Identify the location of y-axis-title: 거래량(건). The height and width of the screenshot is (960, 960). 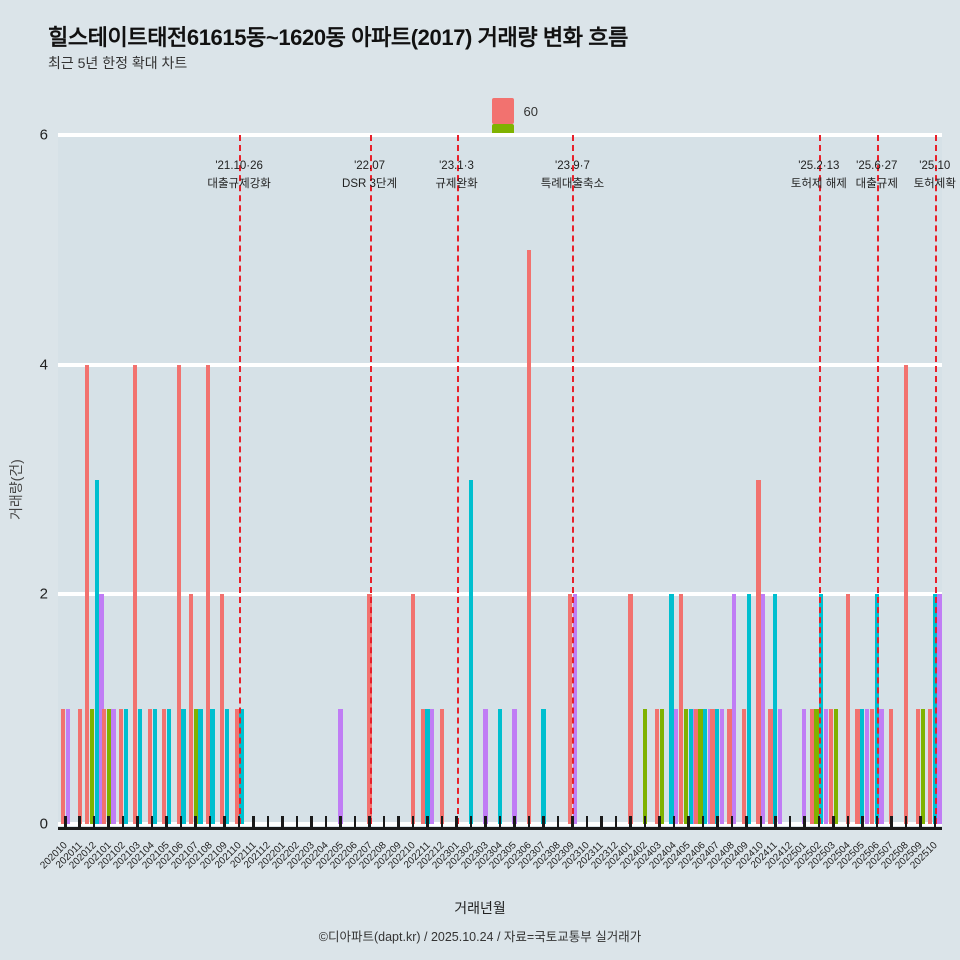
(16, 489).